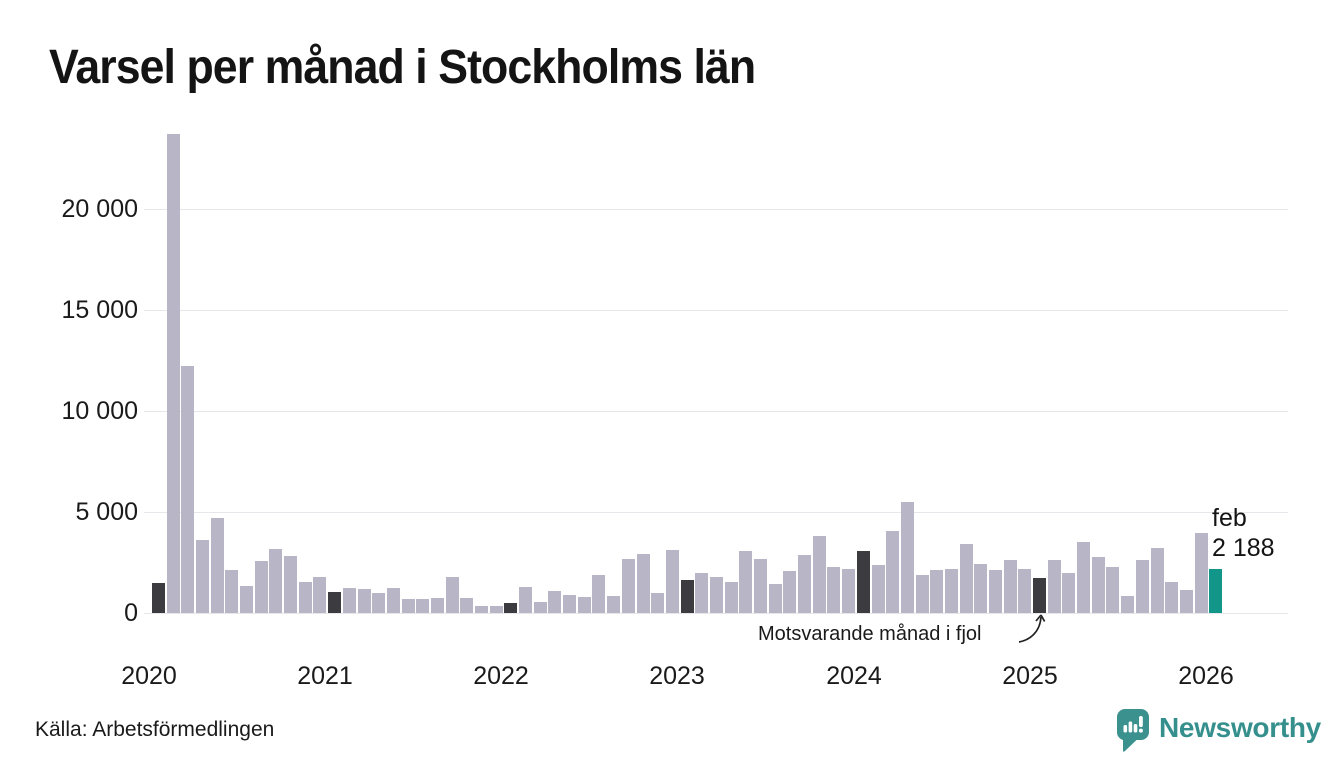  Describe the element at coordinates (131, 613) in the screenshot. I see `y-axis-tick-label: 0` at that location.